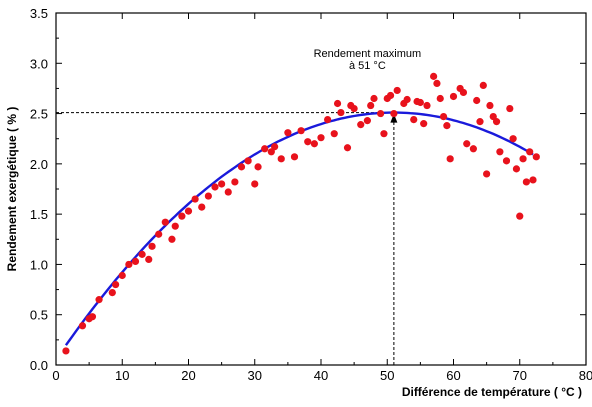 The width and height of the screenshot is (592, 407). What do you see at coordinates (55, 375) in the screenshot?
I see `x-tick-label: 0` at bounding box center [55, 375].